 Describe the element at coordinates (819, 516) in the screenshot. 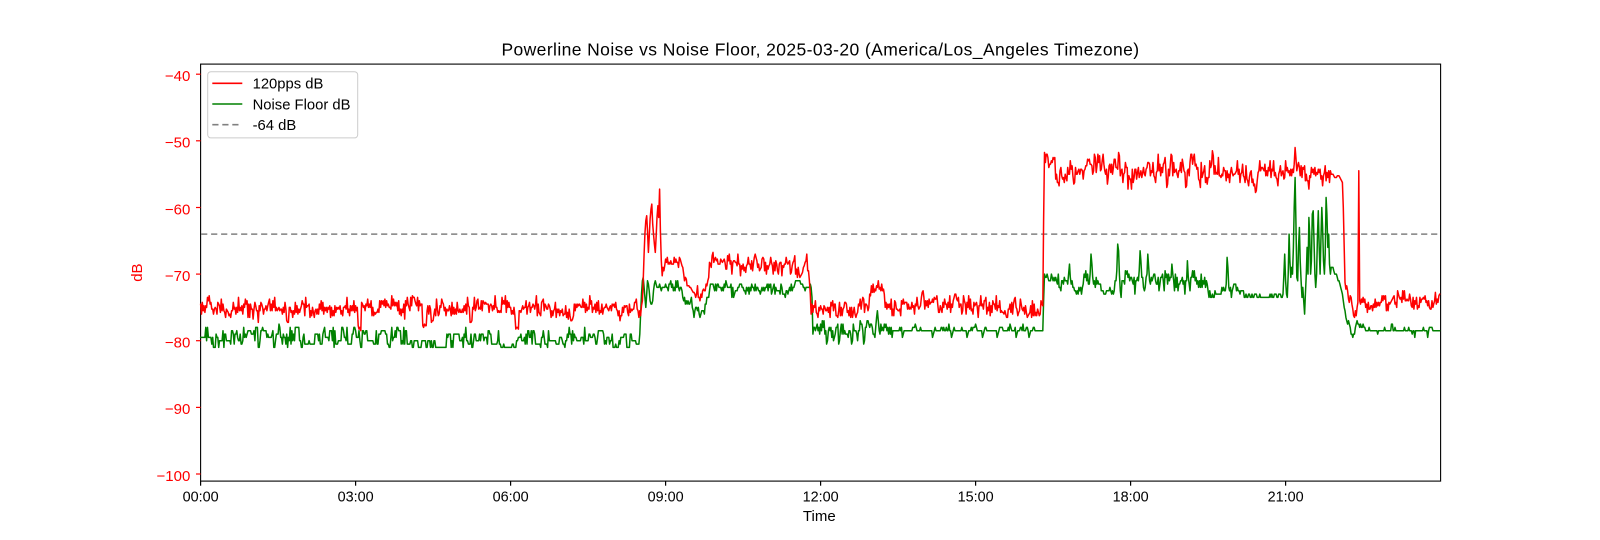

I see `svg-text: Time` at that location.